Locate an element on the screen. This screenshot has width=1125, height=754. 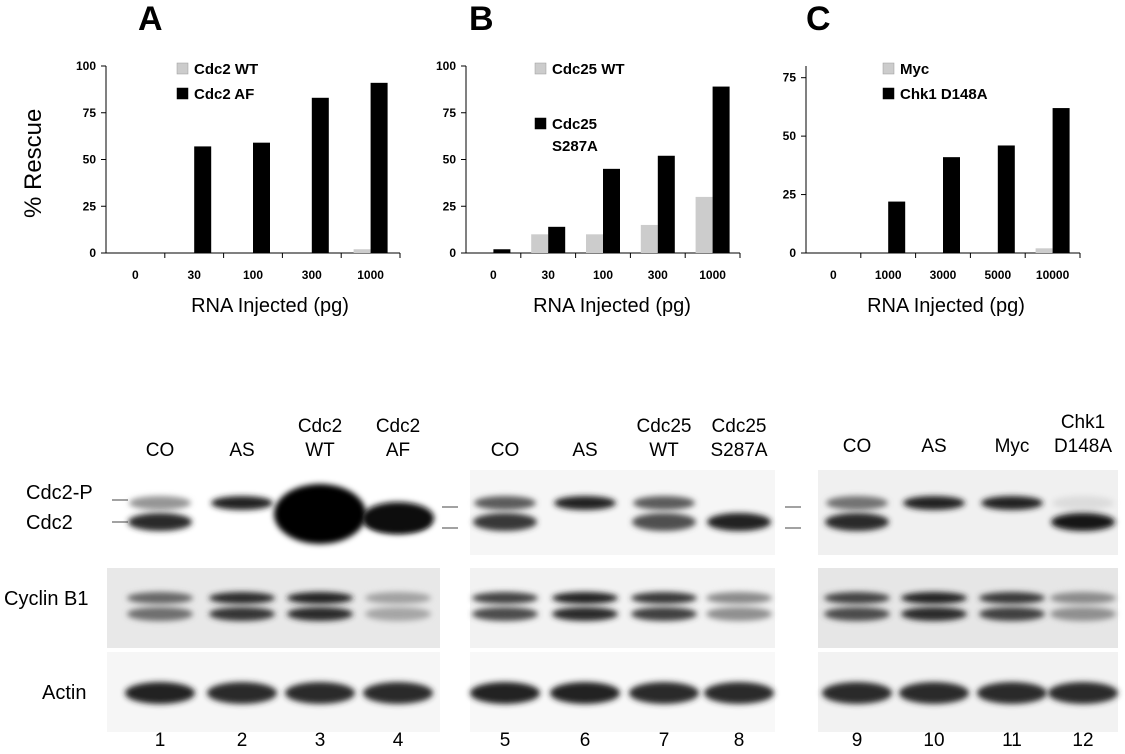
legend-label: Cdc25 S287A is located at coordinates (575, 135).